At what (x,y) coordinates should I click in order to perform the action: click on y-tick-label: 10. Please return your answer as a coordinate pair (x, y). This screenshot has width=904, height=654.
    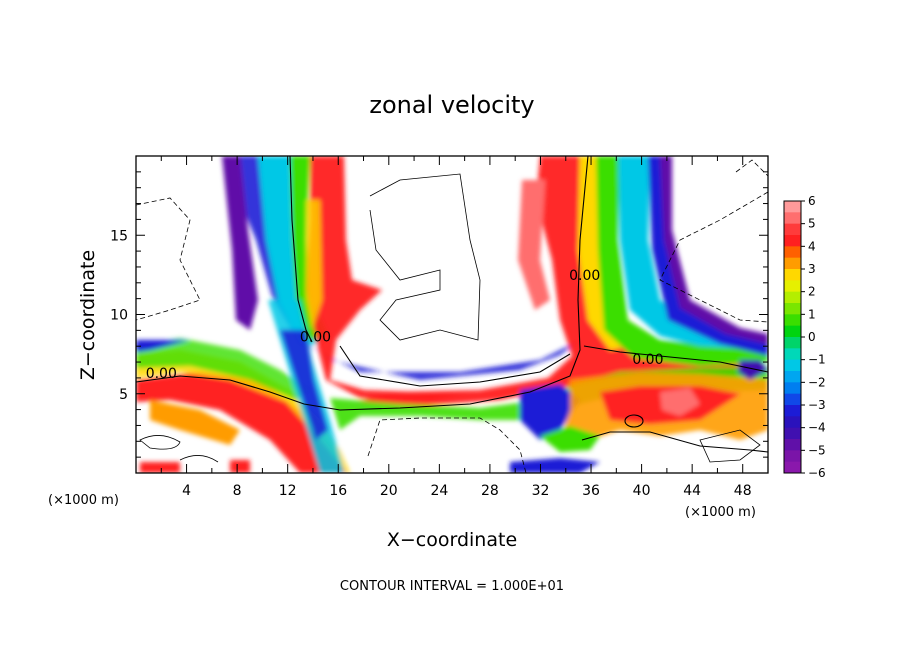
    Looking at the image, I should click on (119, 316).